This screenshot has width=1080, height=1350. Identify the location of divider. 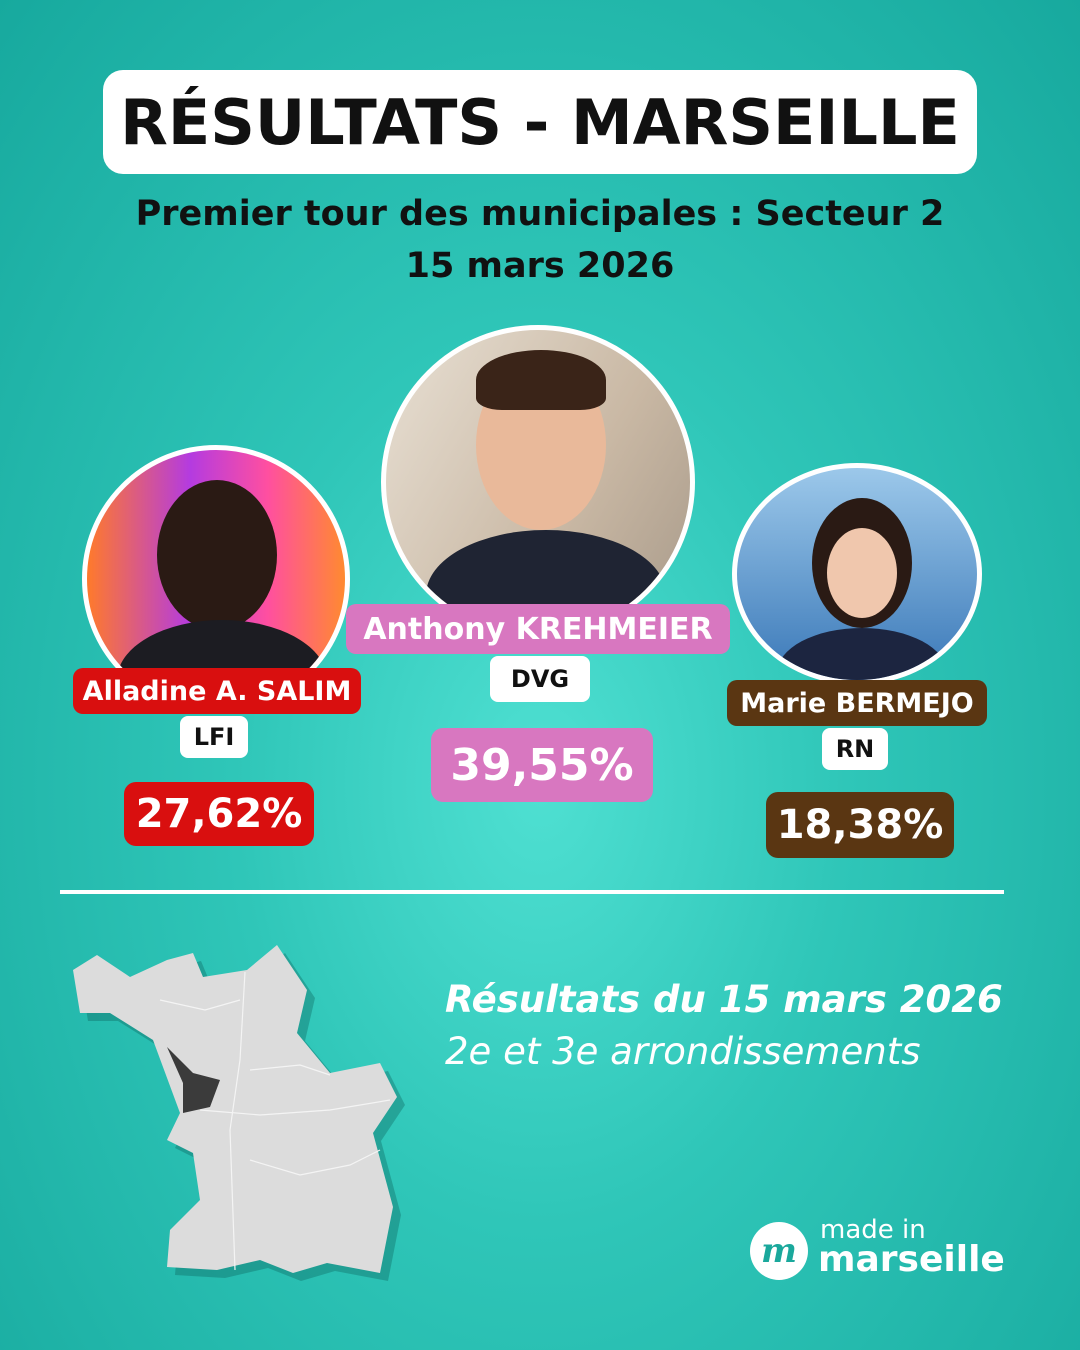
(532, 892).